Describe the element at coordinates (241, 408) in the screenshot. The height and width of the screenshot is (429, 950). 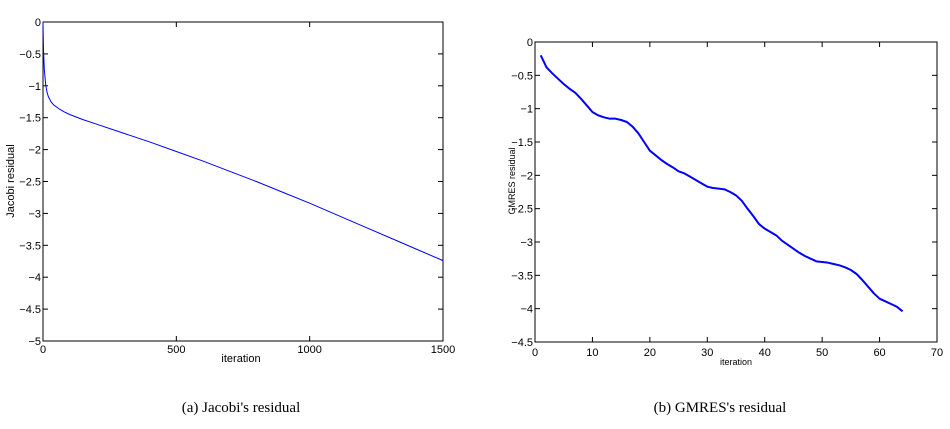
I see `caption-jacobi: (a) Jacobi's residual` at that location.